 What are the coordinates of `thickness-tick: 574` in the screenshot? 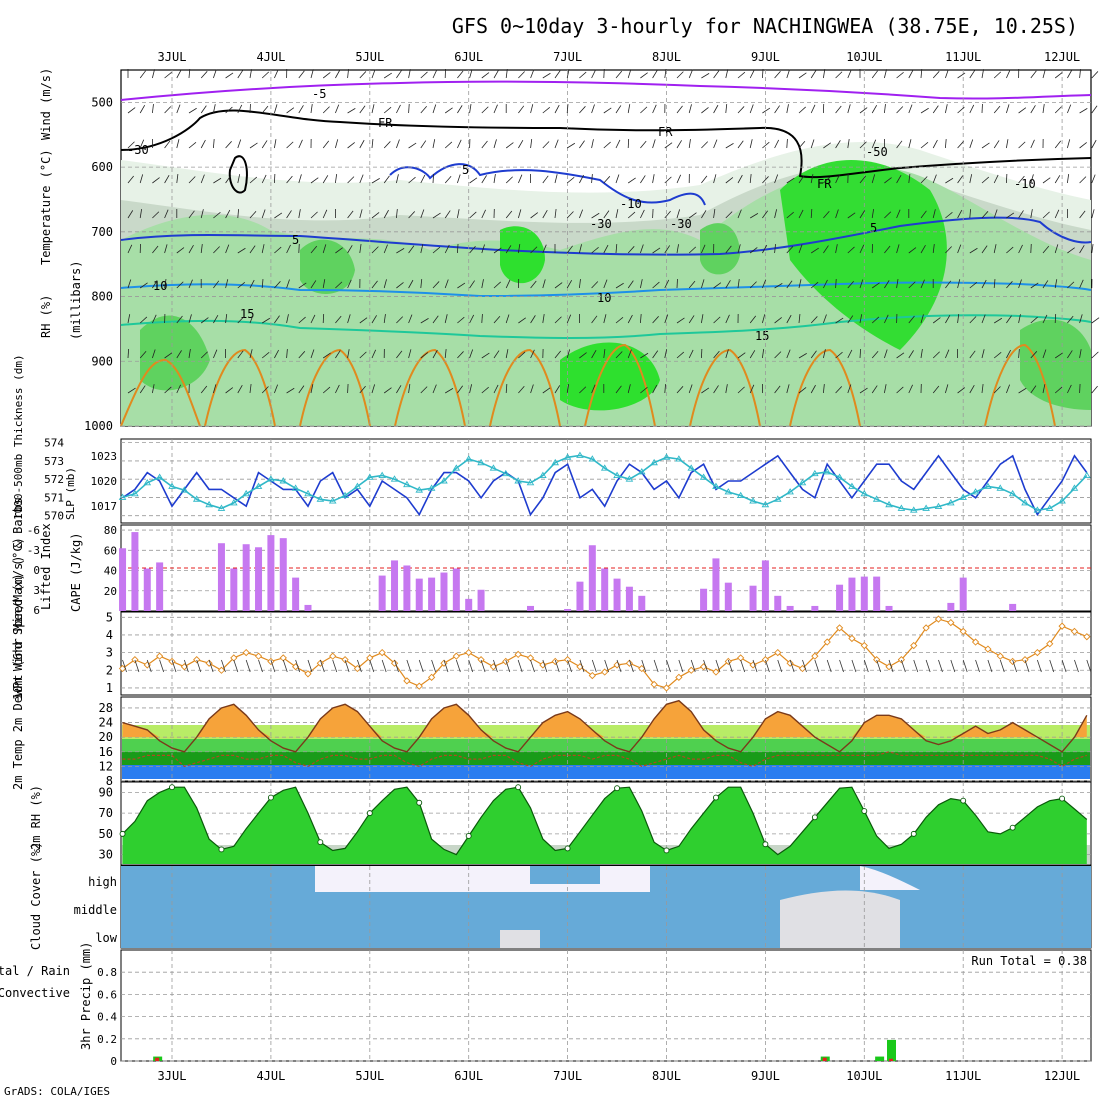 It's located at (54, 443).